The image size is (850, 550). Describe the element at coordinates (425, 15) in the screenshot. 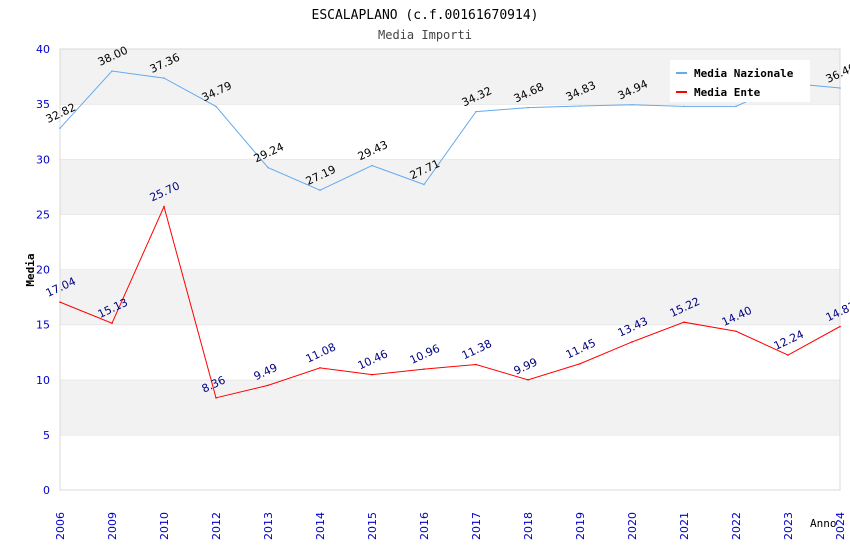

I see `chart-title: ESCALAPLANO (c.f.00161670914)` at that location.